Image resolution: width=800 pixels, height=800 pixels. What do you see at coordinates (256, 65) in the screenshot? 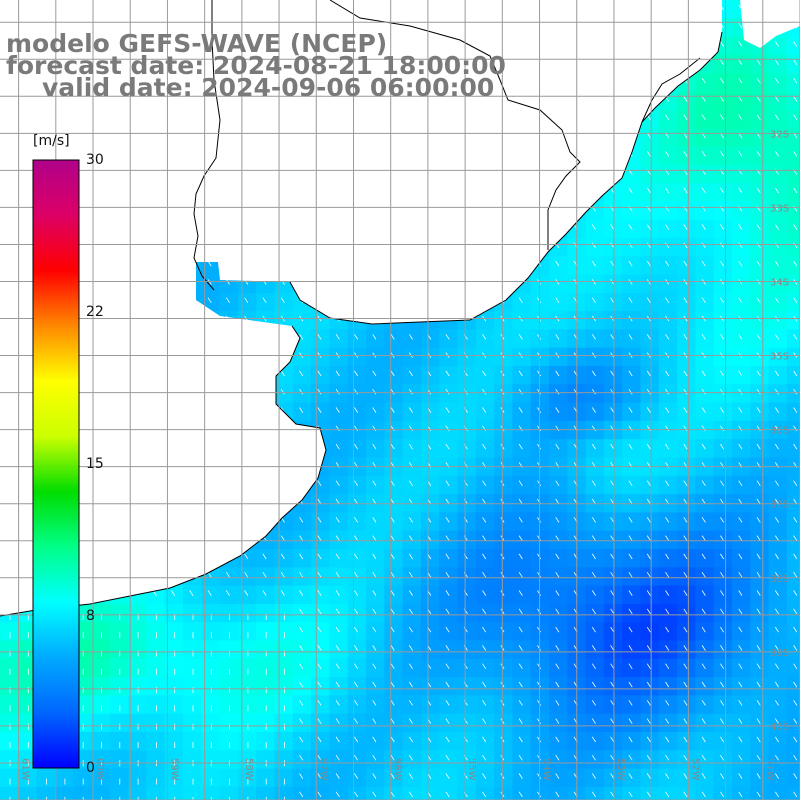
I see `forecast-date: forecast date: 2024-08-21 18:00:00` at bounding box center [256, 65].